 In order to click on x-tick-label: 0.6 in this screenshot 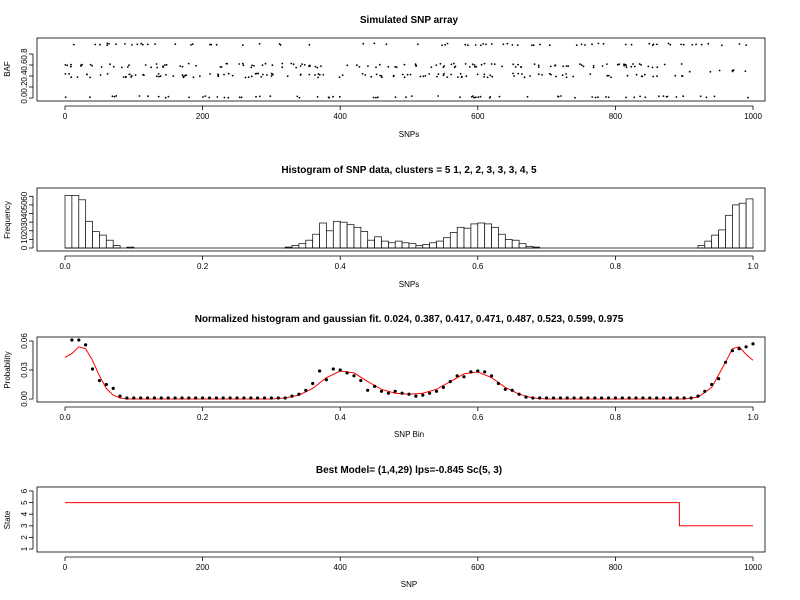, I will do `click(478, 417)`.